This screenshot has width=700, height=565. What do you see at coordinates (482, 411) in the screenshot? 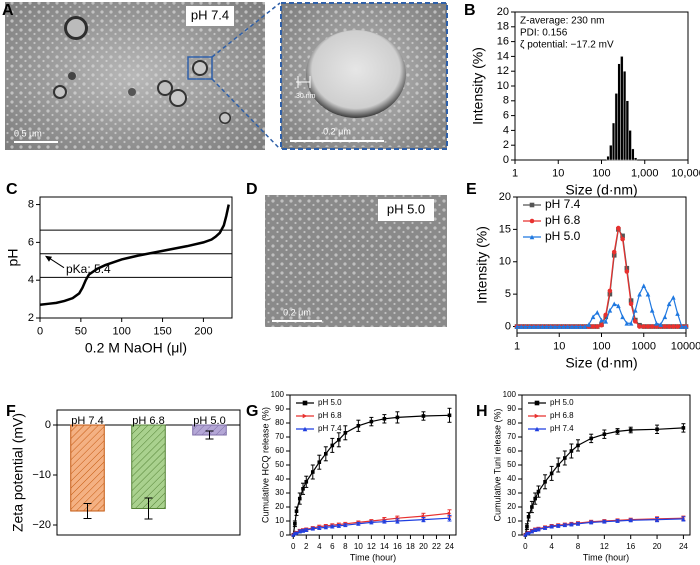
I see `panel-label: H` at bounding box center [482, 411].